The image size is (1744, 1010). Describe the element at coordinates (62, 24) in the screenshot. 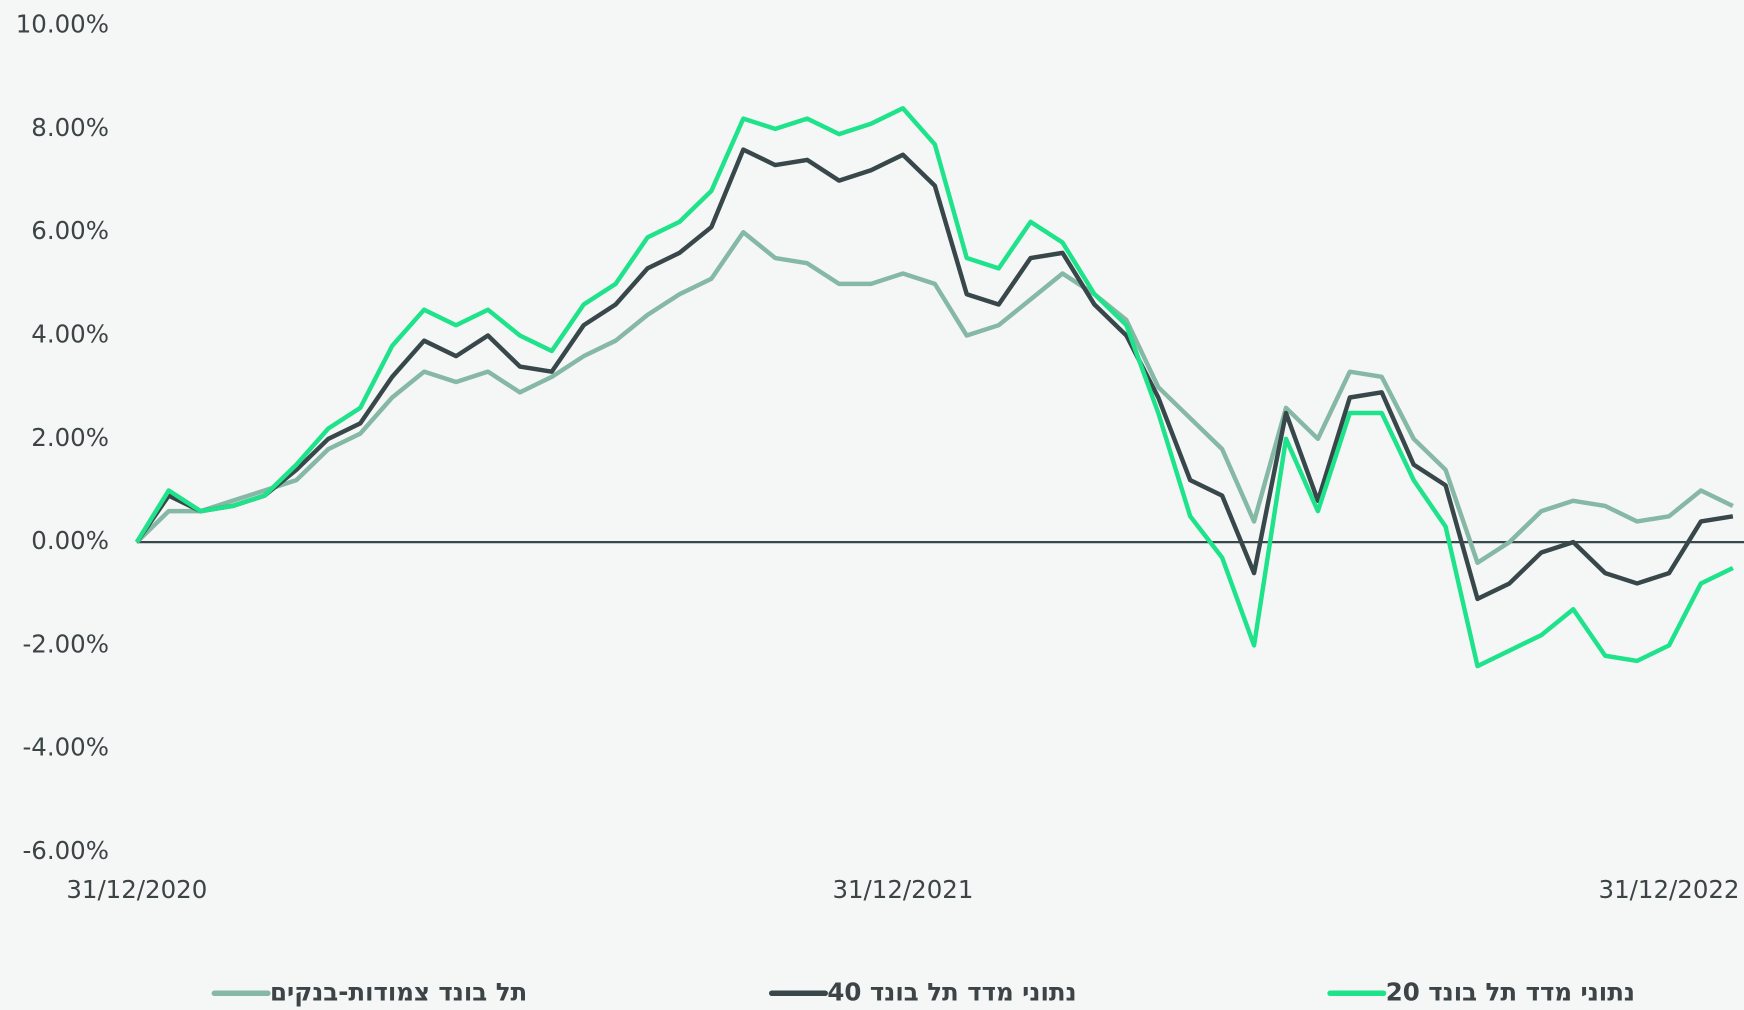

I see `y-tick-label: 10.00%` at that location.